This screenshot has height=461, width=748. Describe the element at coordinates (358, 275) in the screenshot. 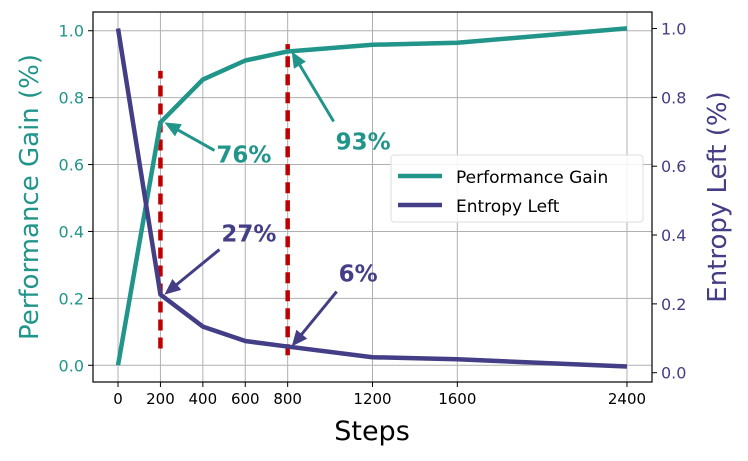

I see `annotation-label: 6%` at that location.